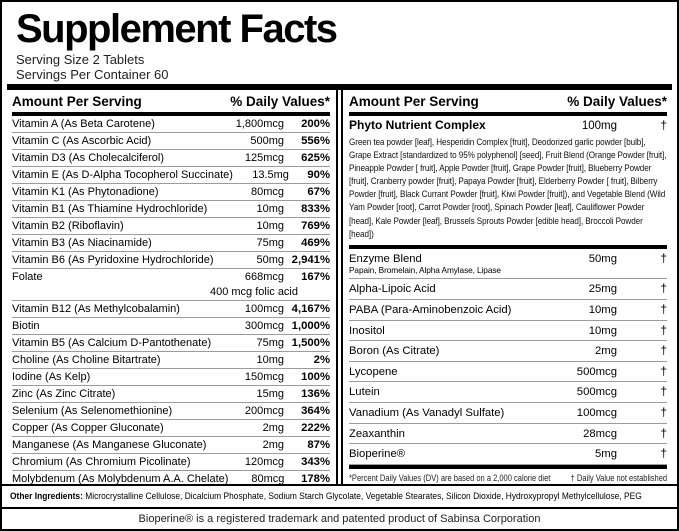 This screenshot has width=679, height=531. I want to click on row-label: Vanadium (As Vanadyl Sulfate), so click(427, 412).